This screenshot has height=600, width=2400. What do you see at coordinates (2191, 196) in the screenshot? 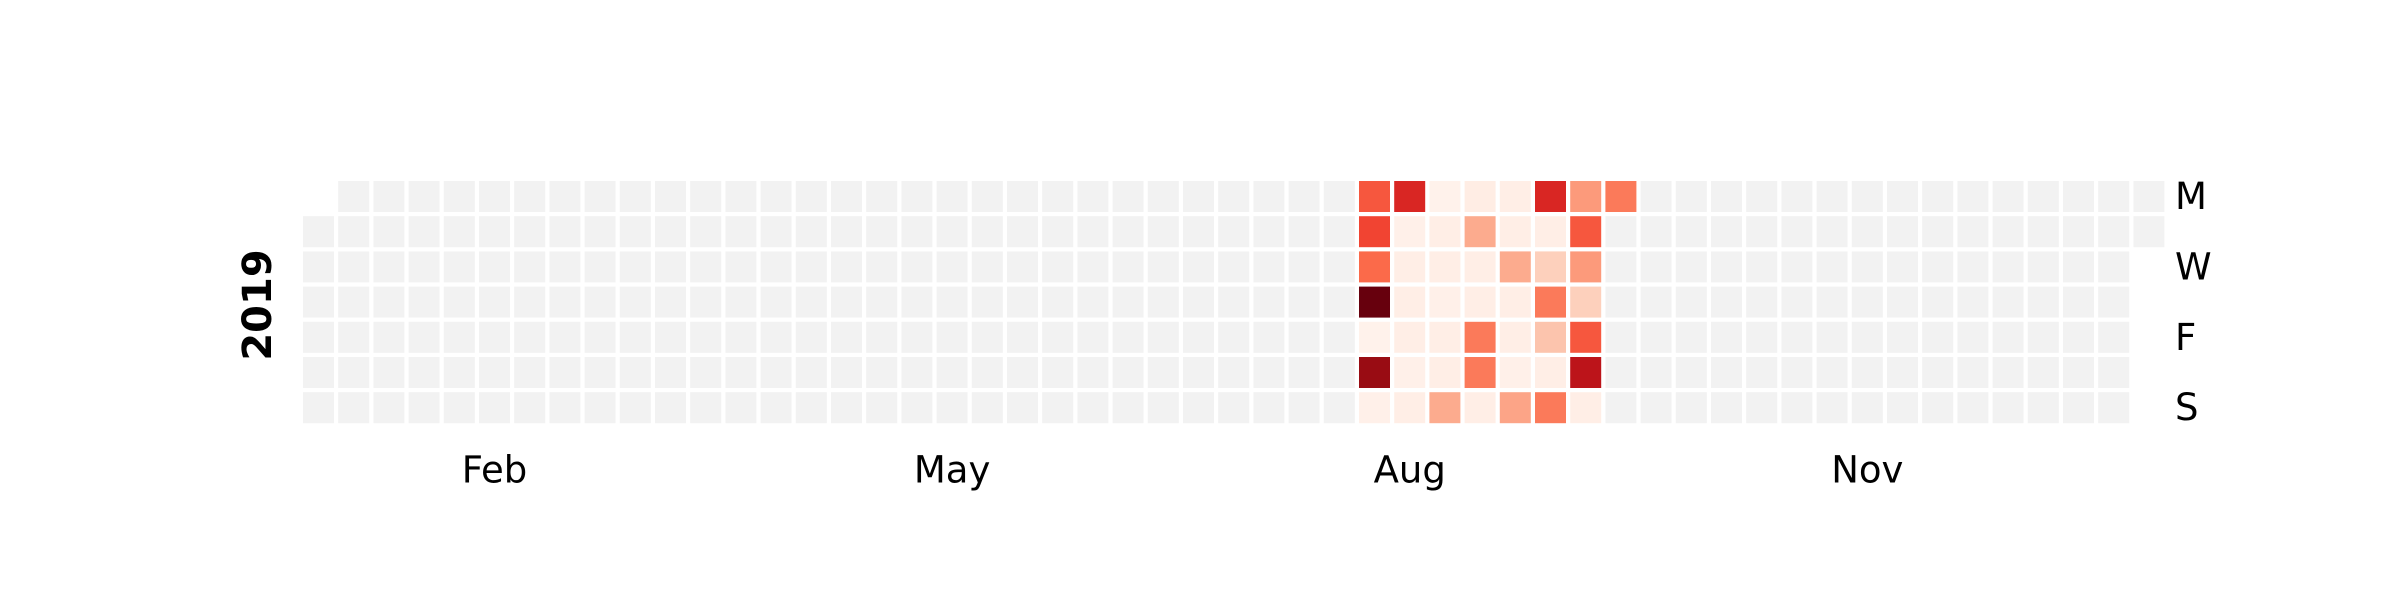
I see `day-label: M` at bounding box center [2191, 196].